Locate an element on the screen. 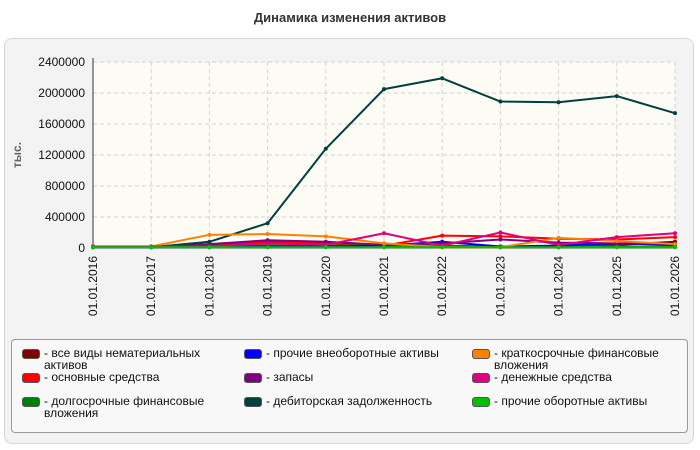 The width and height of the screenshot is (700, 450). x-tick-label: 01.01.2025 is located at coordinates (617, 286).